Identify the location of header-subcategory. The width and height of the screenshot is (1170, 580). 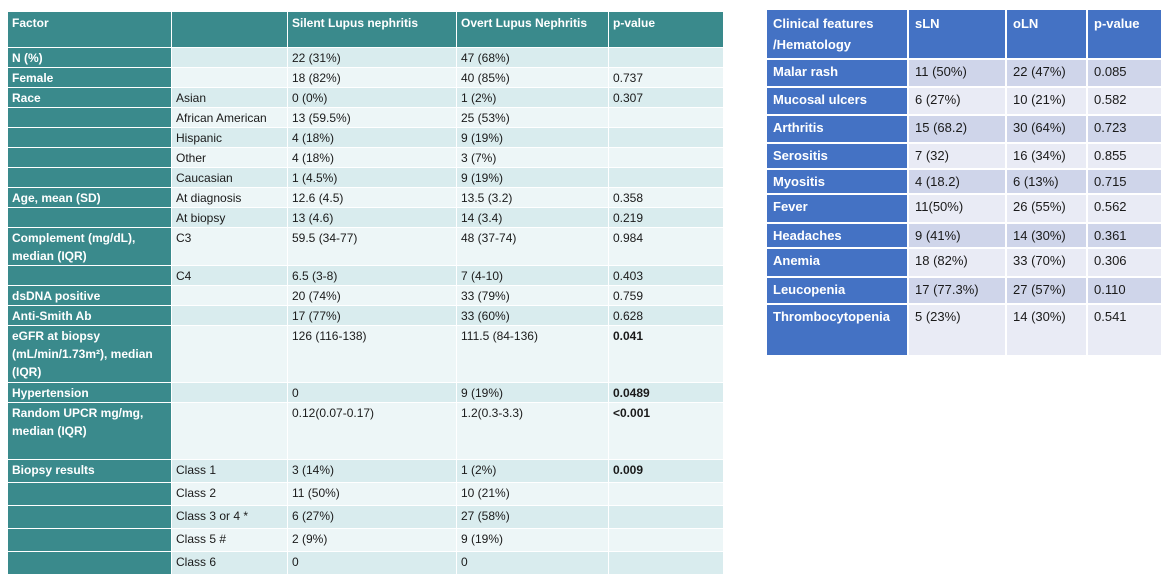
(229, 29).